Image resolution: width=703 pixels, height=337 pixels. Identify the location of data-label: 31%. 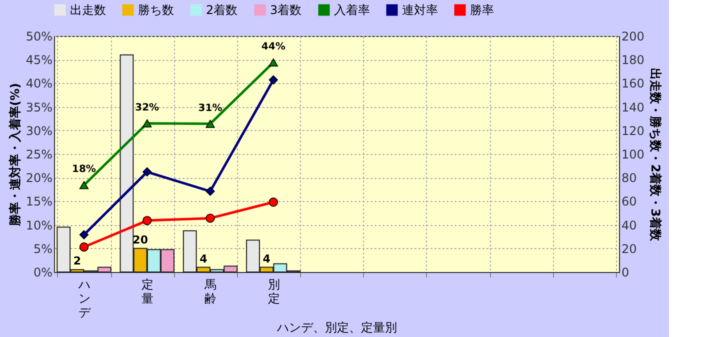
(210, 108).